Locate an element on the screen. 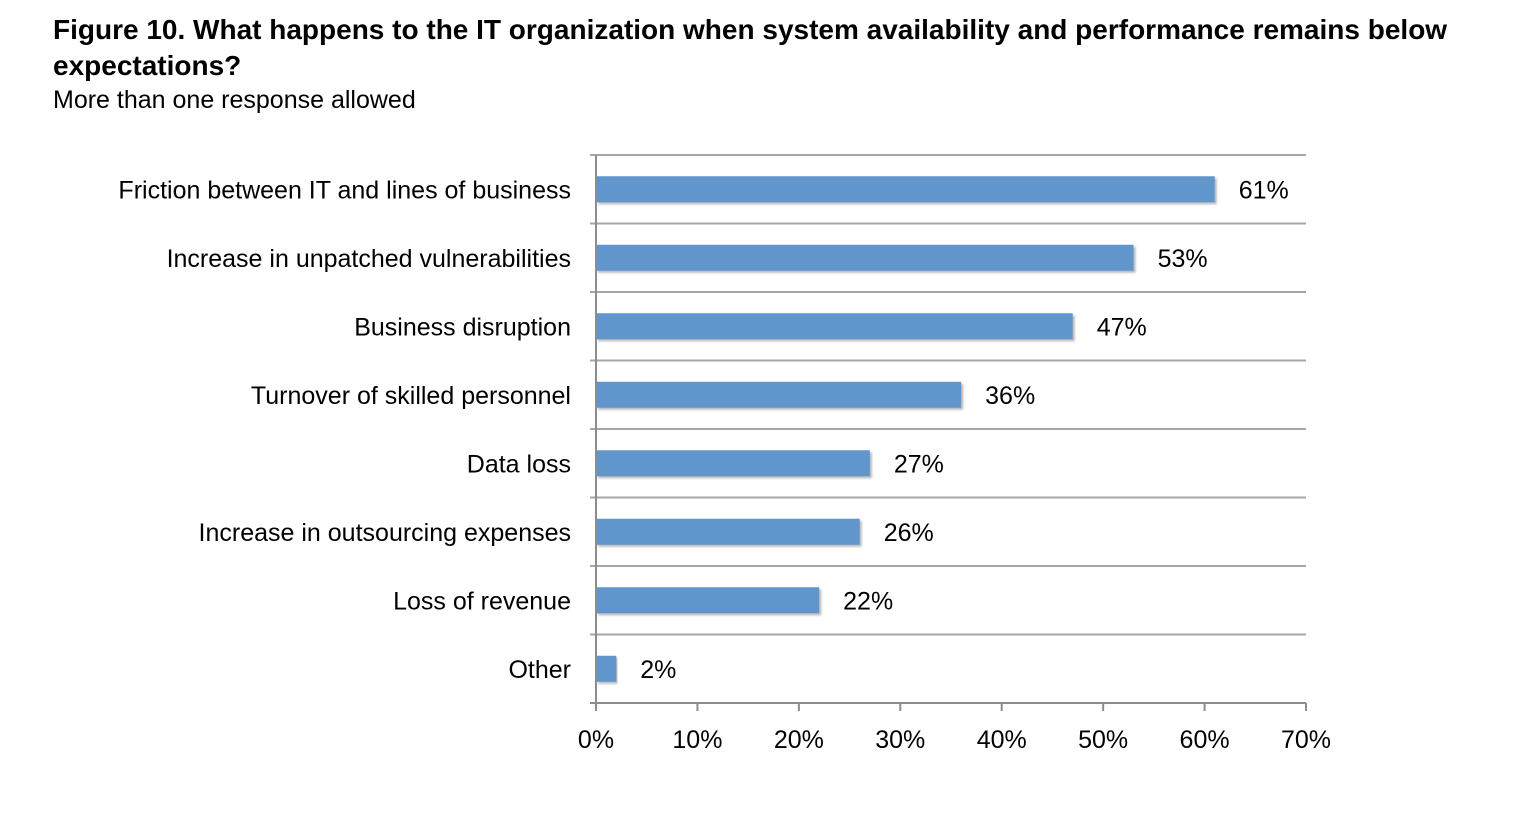  category-label: Turnover of skilled personnel is located at coordinates (411, 396).